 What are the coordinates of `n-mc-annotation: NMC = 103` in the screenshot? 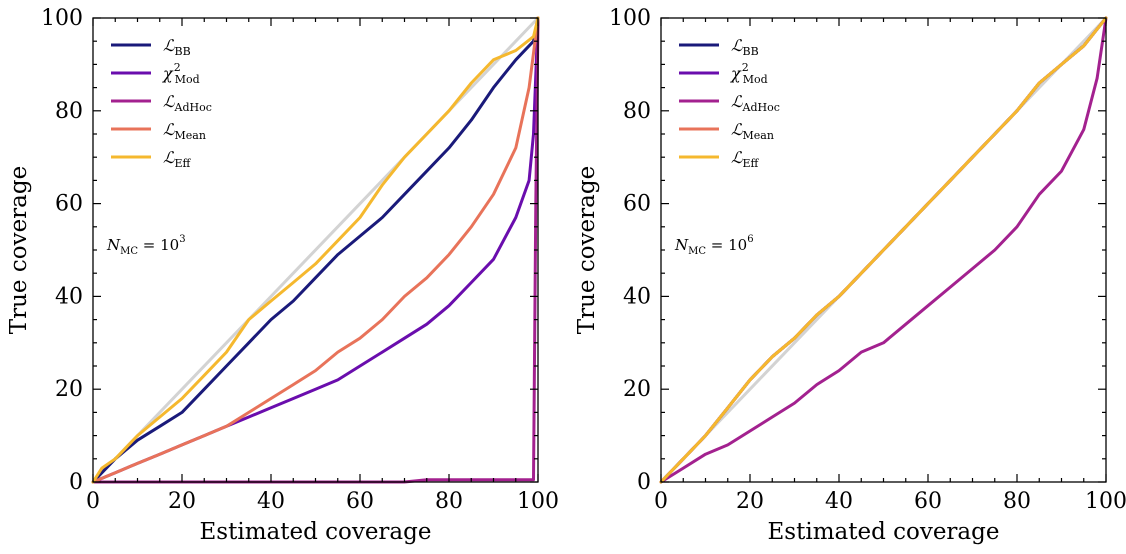 It's located at (146, 245).